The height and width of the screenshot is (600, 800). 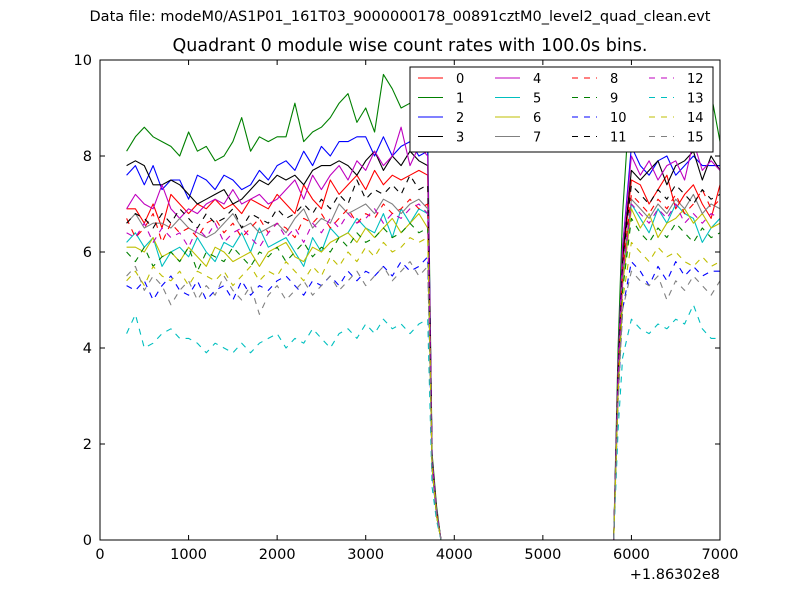 I want to click on legend-label-3: 3, so click(x=460, y=138).